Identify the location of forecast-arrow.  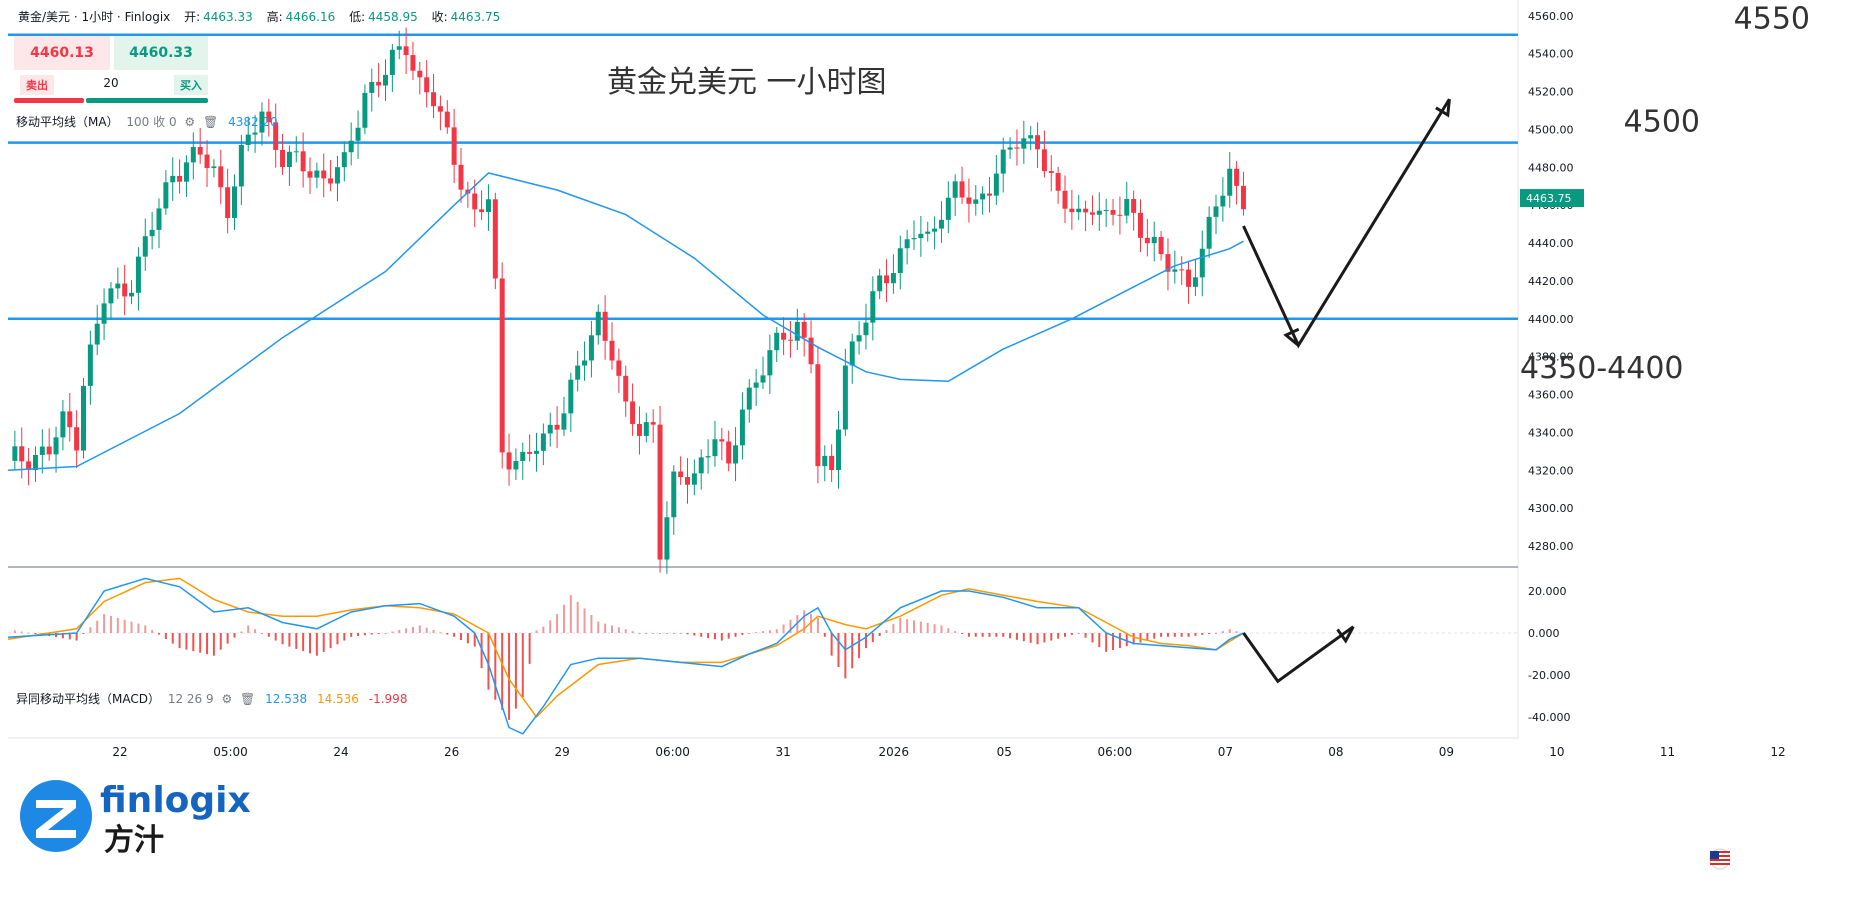
(1346, 223).